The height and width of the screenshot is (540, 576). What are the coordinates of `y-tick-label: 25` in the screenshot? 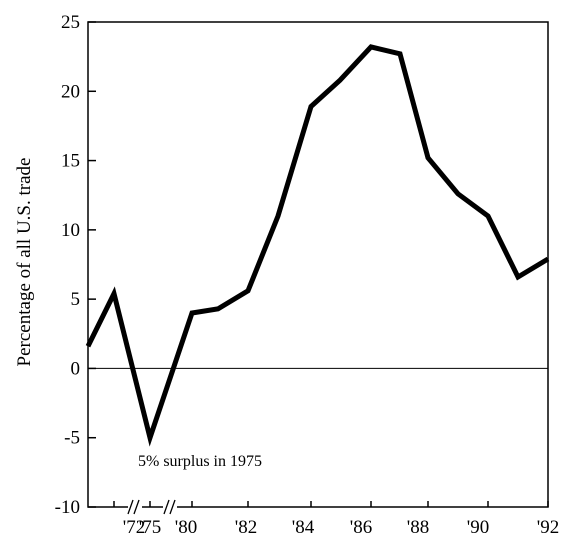 It's located at (70, 22).